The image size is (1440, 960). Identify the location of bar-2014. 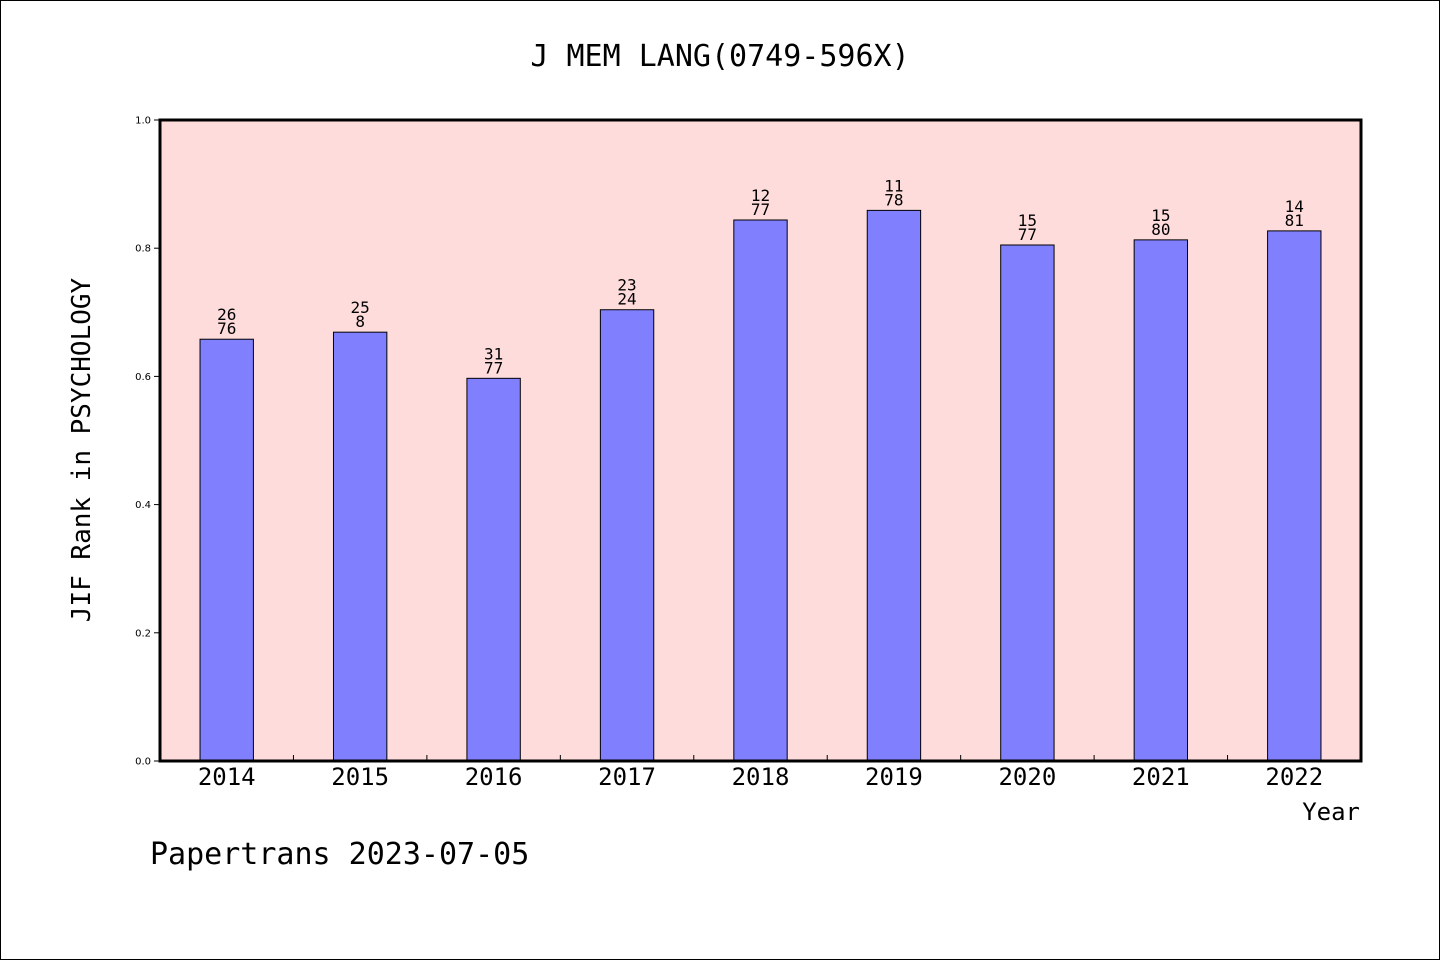
(226, 550).